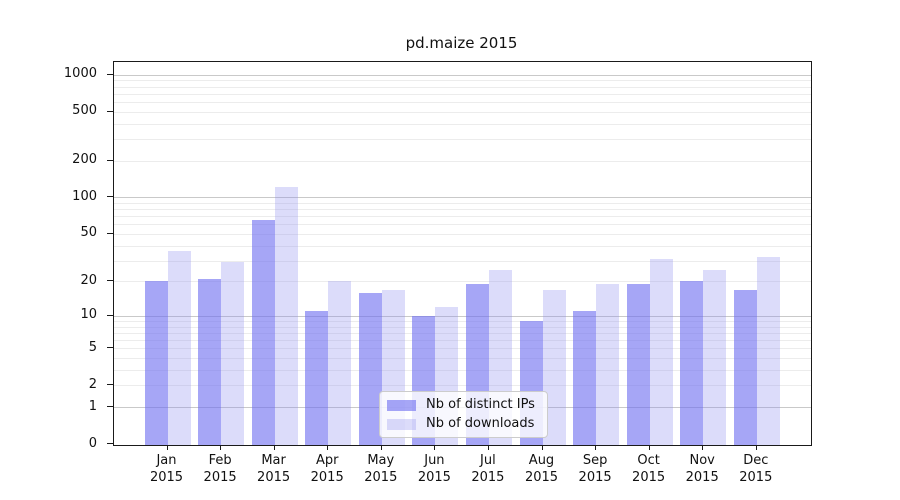  I want to click on y-tick-label: 5, so click(92, 347).